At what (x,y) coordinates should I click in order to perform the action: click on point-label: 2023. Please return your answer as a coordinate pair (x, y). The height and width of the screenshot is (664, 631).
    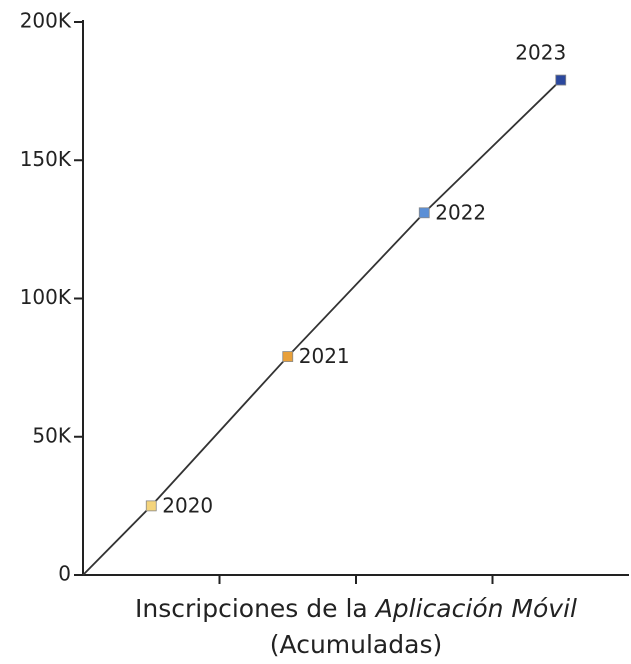
    Looking at the image, I should click on (540, 53).